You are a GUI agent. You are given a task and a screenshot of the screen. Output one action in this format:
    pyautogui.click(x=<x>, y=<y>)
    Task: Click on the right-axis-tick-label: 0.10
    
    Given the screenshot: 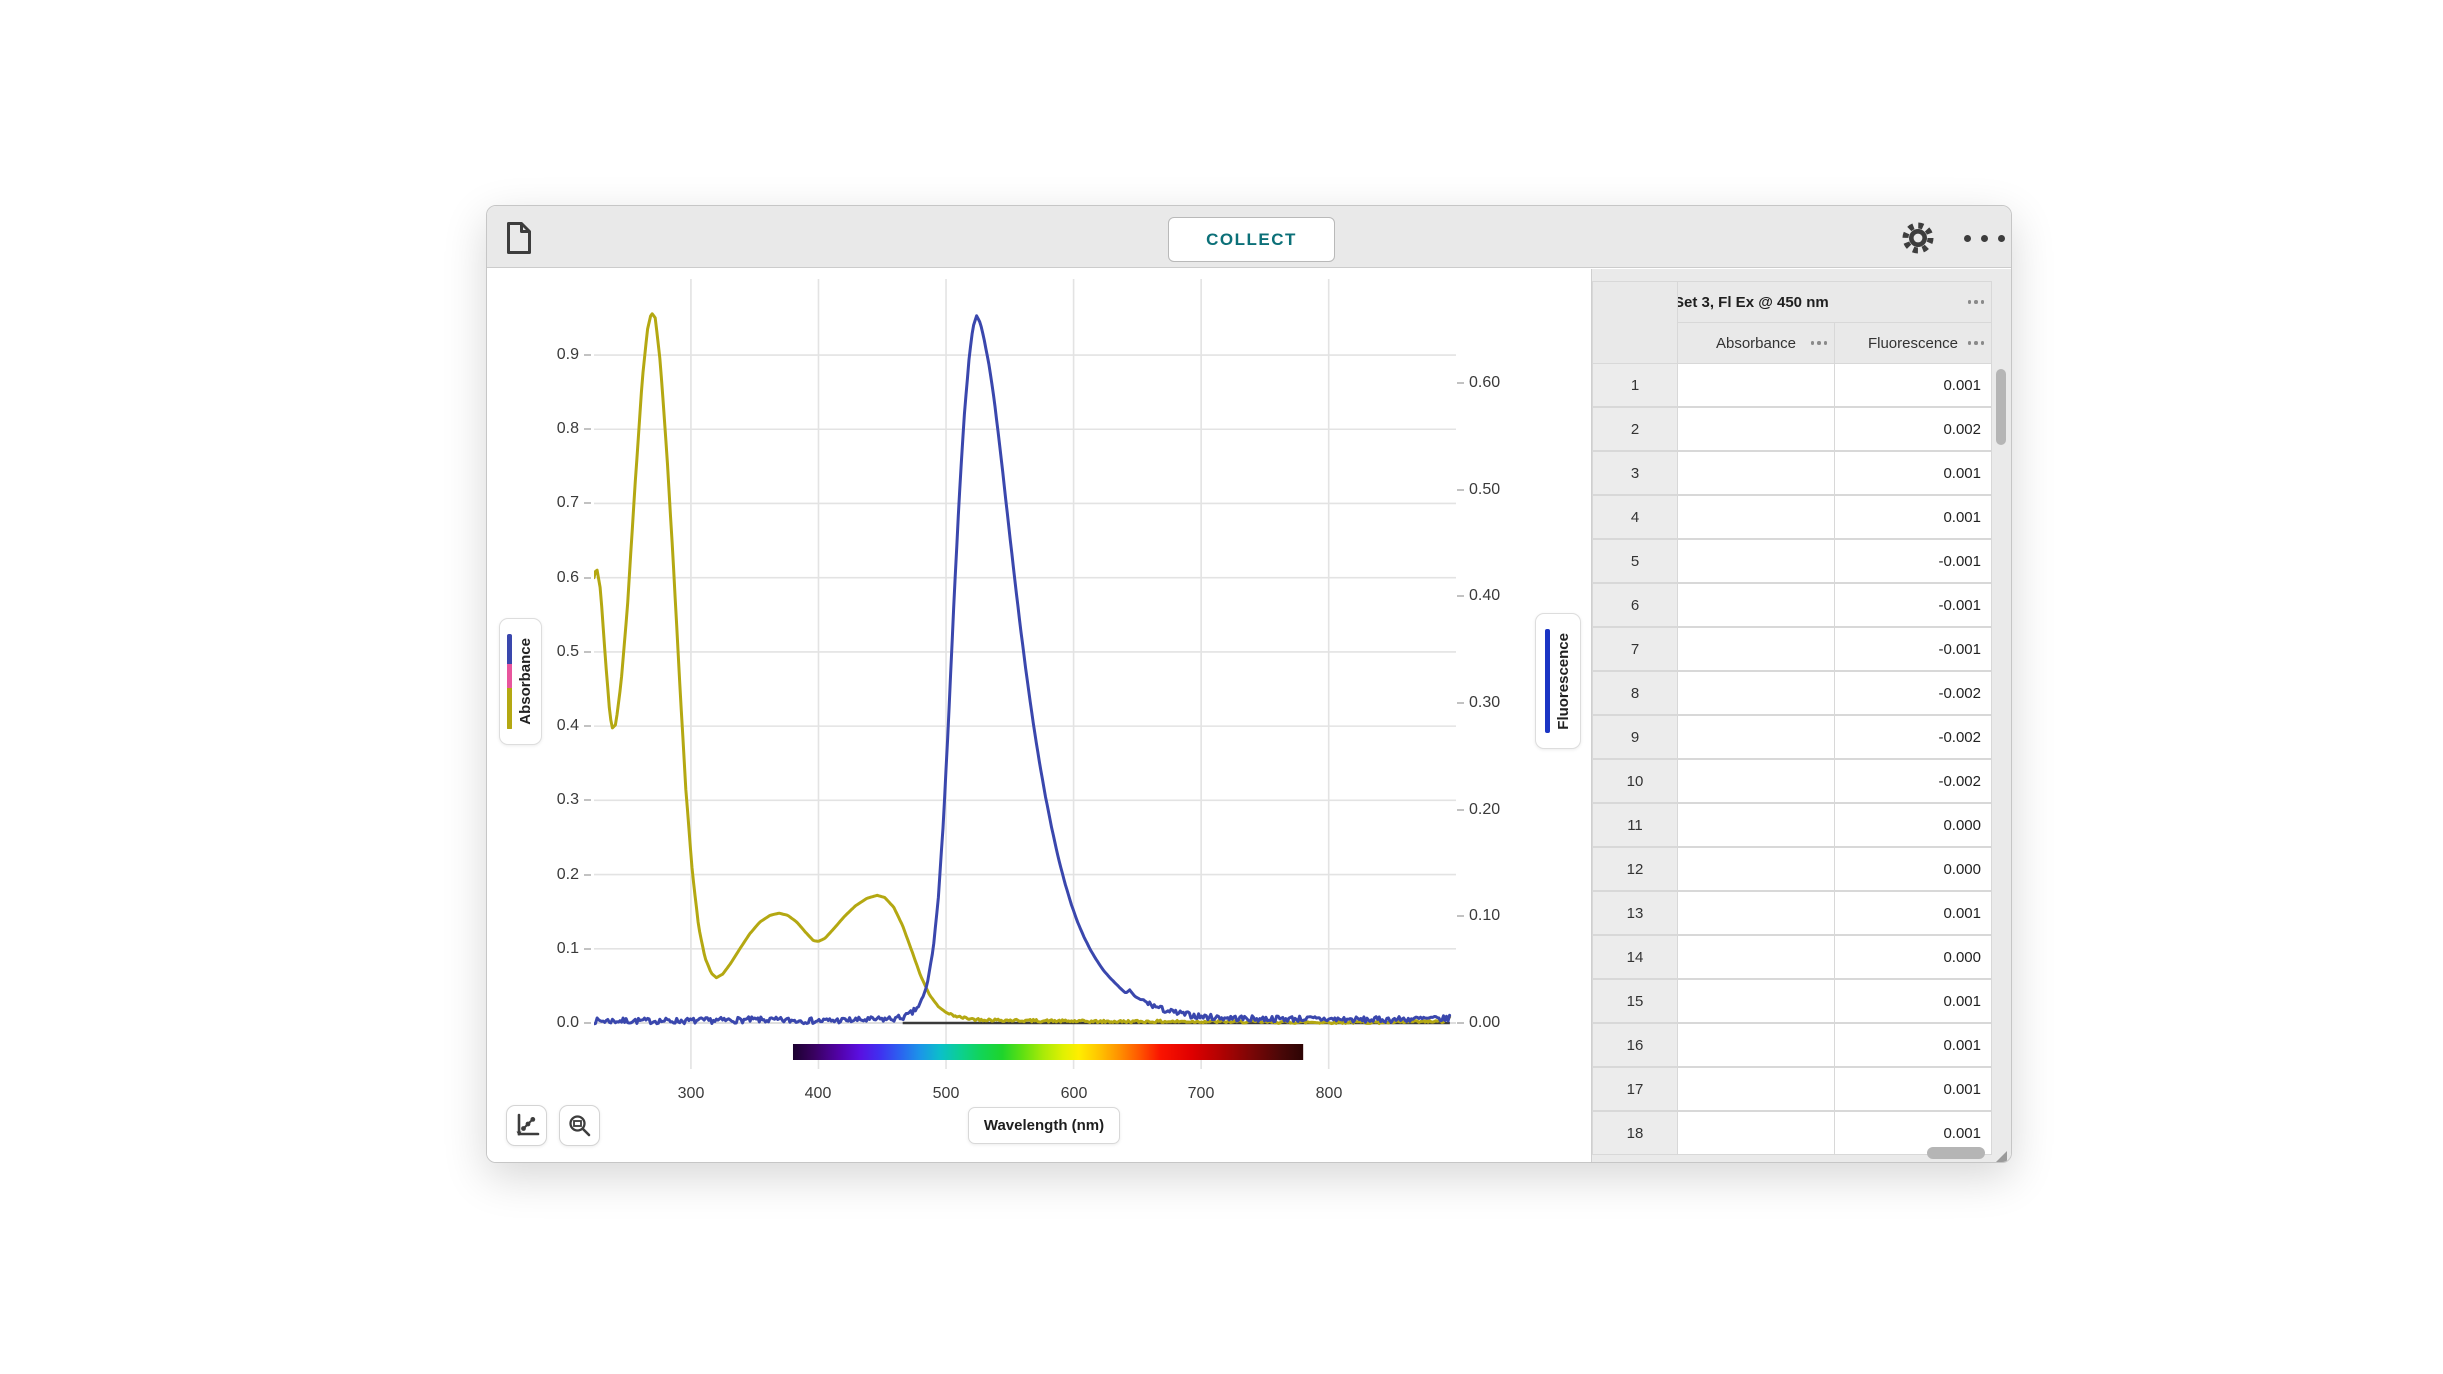 What is the action you would take?
    pyautogui.click(x=1485, y=915)
    